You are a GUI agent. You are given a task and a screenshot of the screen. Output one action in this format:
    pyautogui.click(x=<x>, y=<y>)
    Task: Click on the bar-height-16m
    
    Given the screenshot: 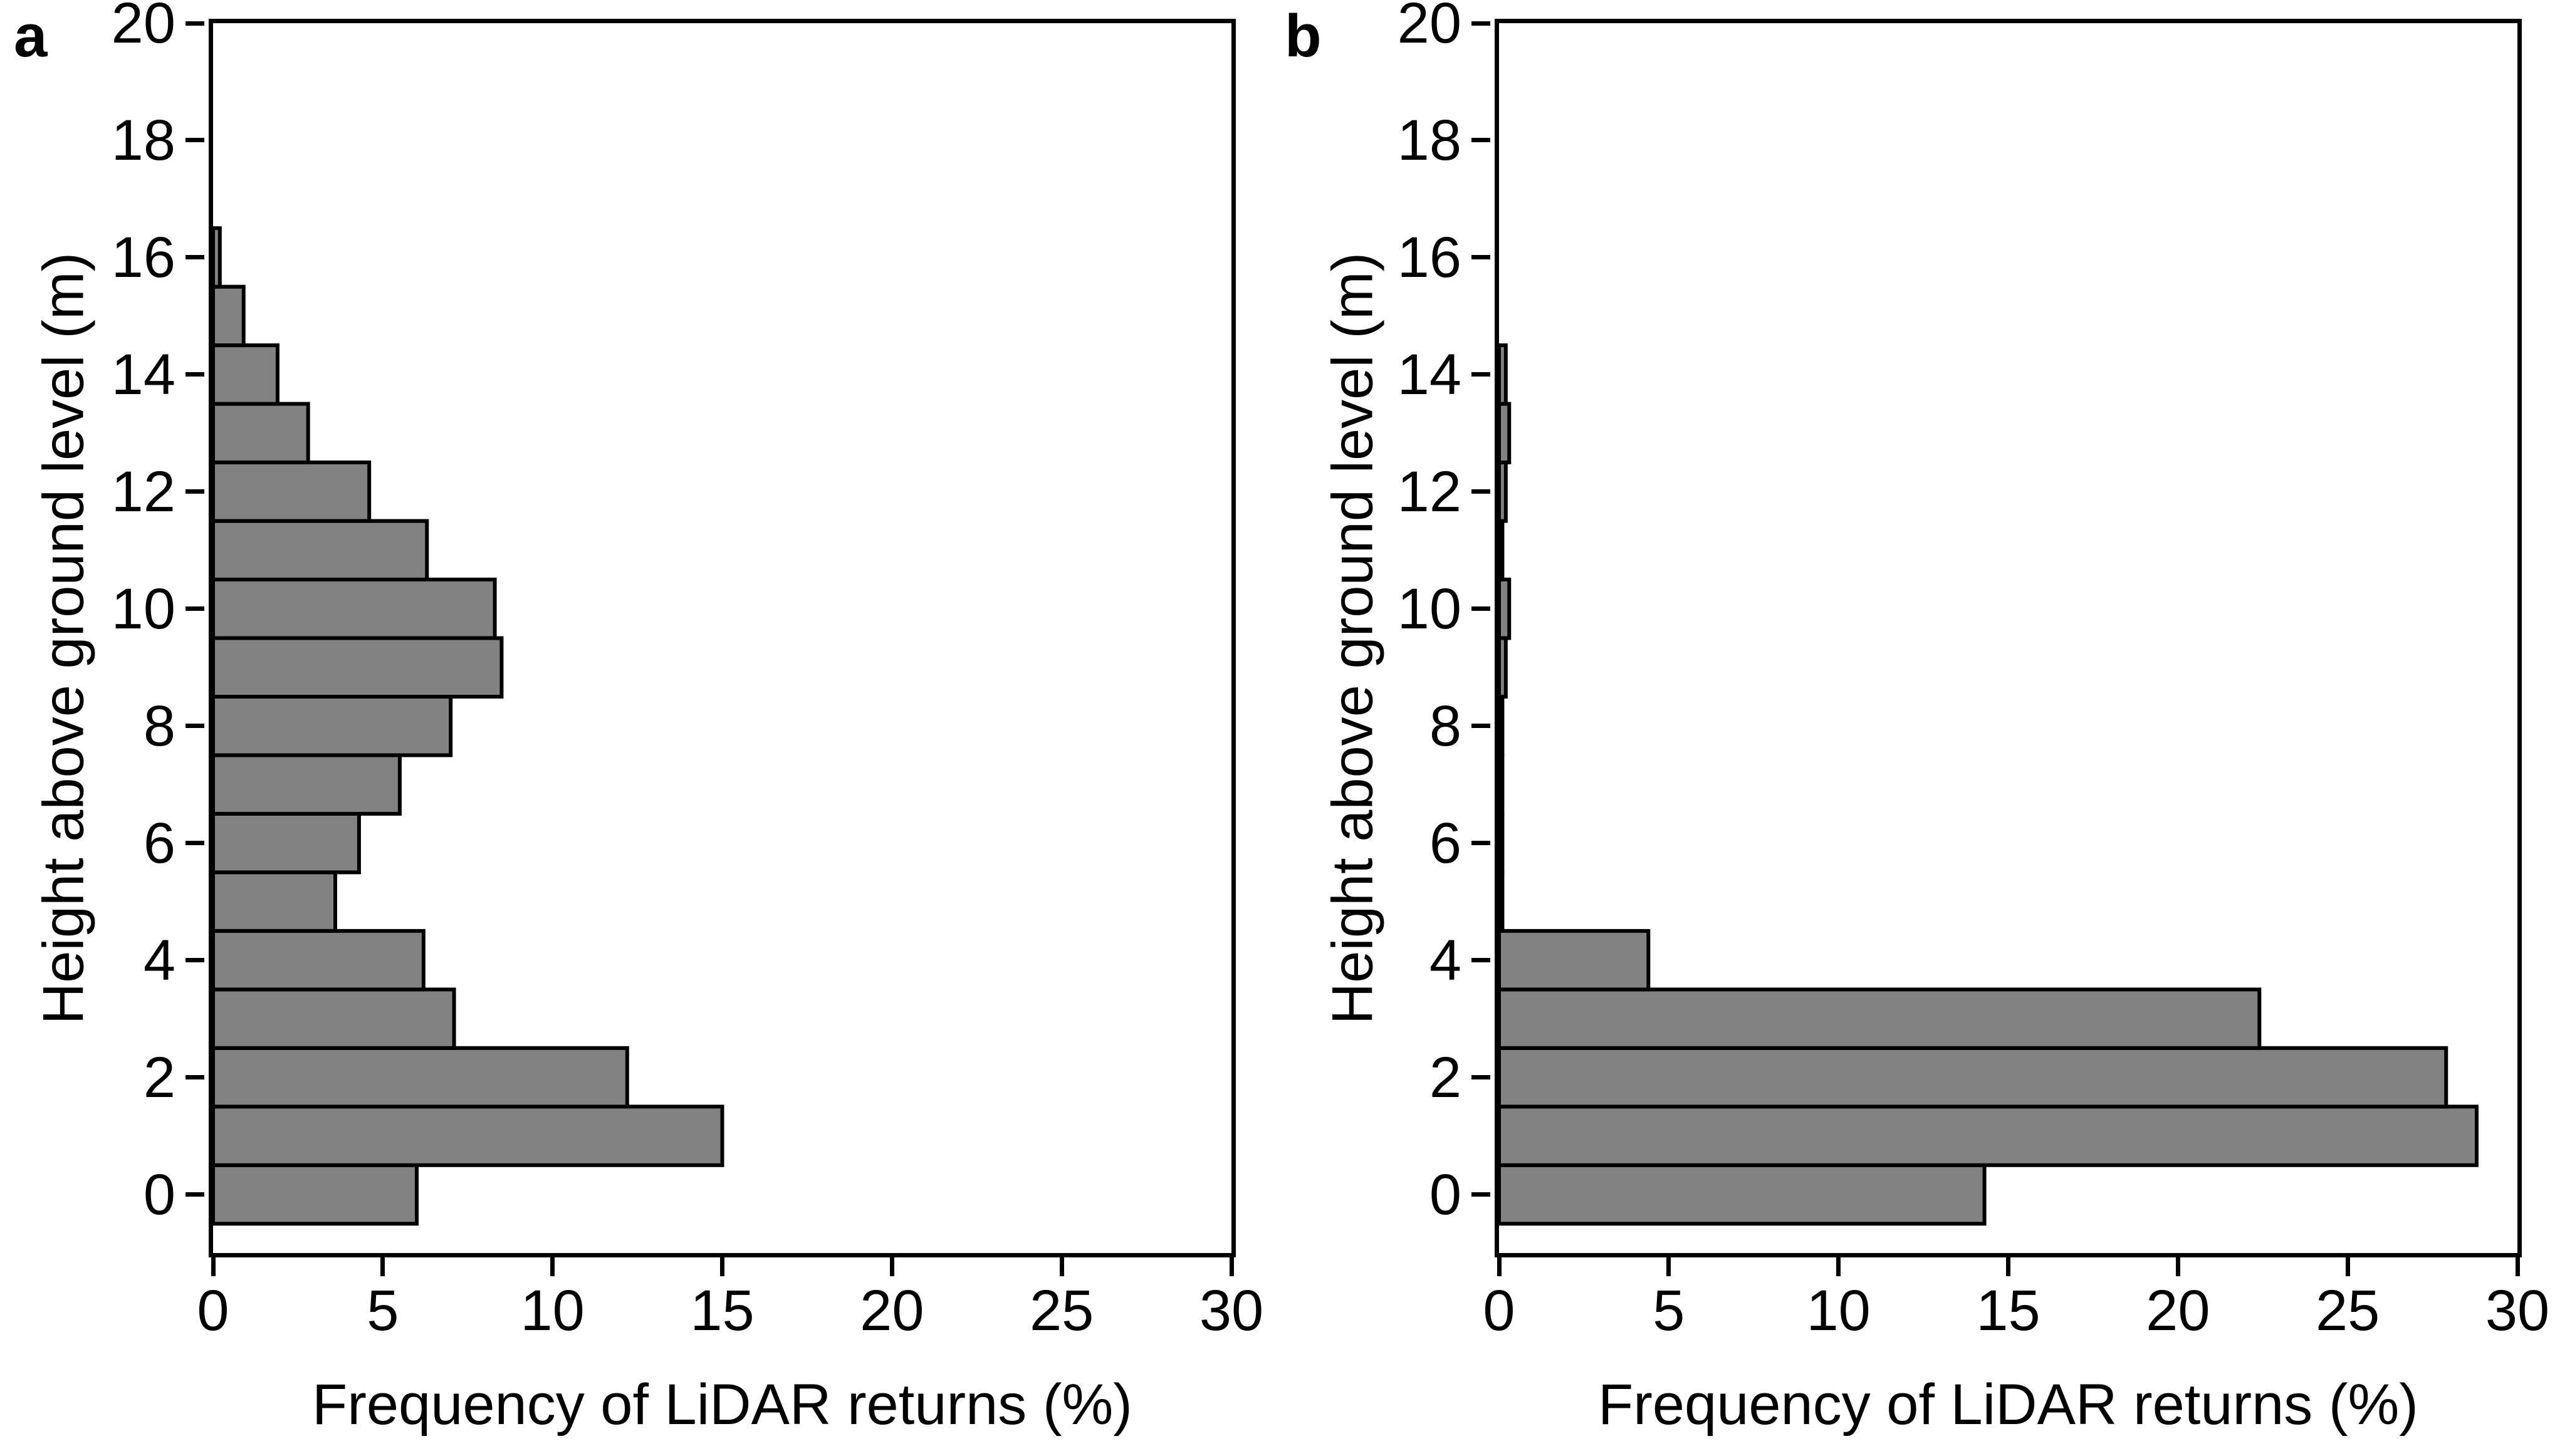 What is the action you would take?
    pyautogui.click(x=217, y=257)
    